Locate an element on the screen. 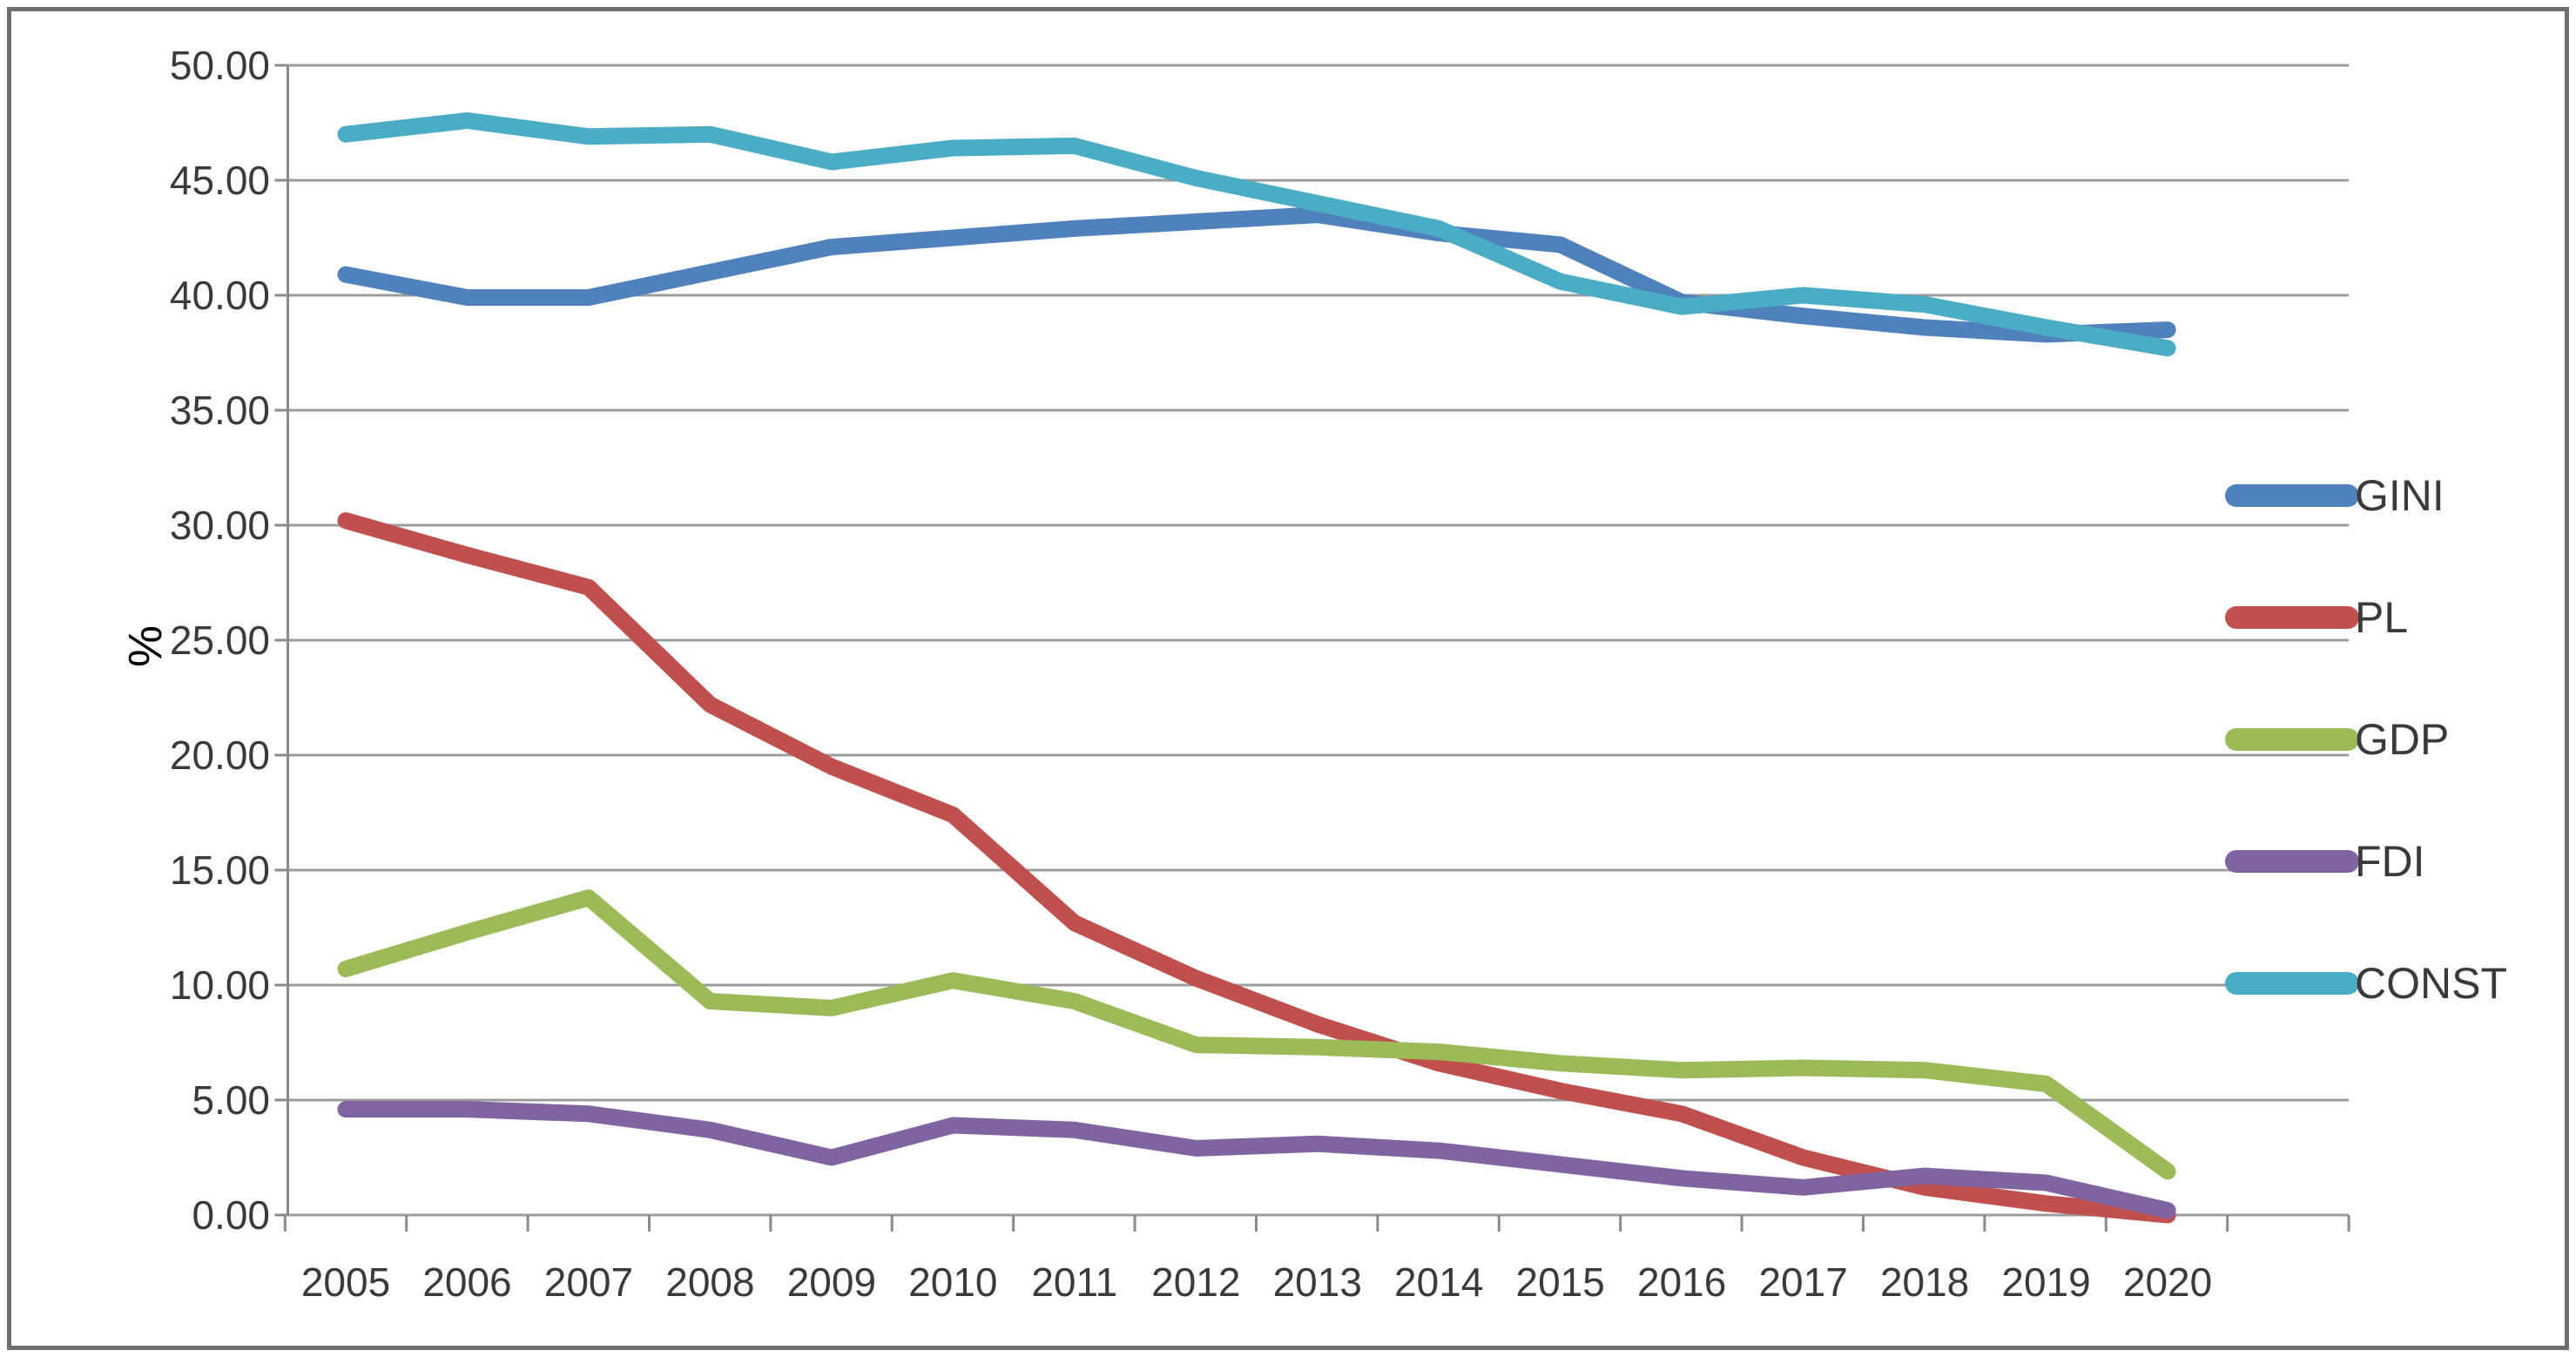 The image size is (2576, 1357). x-tick-label: 2013 is located at coordinates (1317, 1282).